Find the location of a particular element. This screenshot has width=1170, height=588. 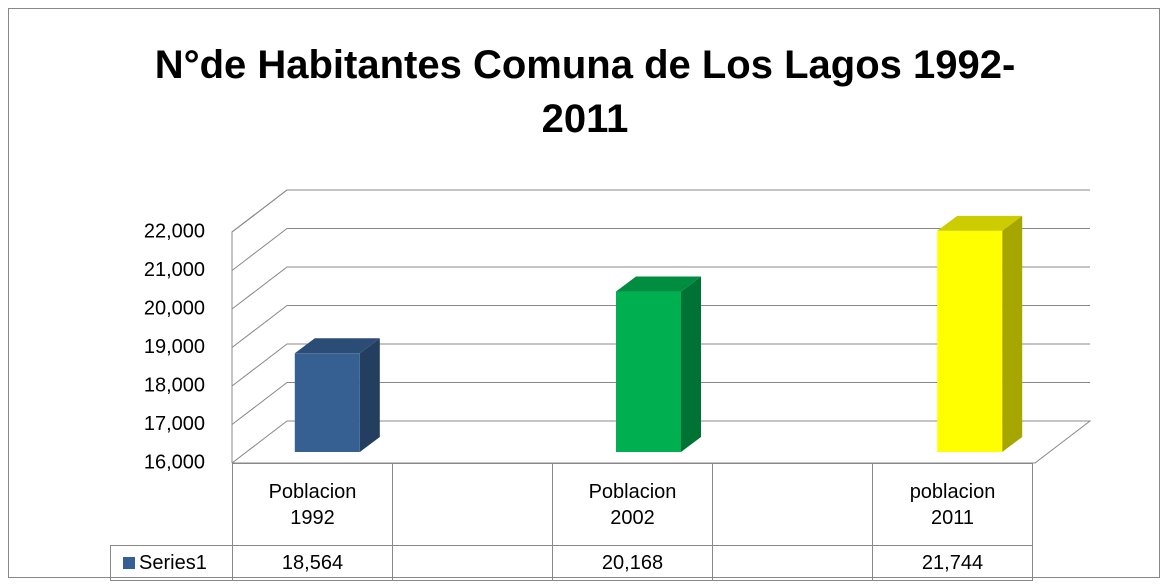

x-tick-label: poblacion 2011 is located at coordinates (952, 504).